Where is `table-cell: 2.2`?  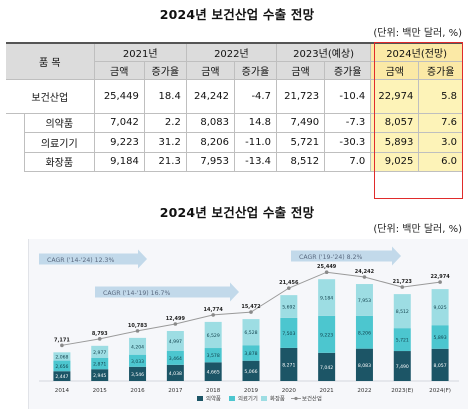 table-cell: 2.2 is located at coordinates (165, 122).